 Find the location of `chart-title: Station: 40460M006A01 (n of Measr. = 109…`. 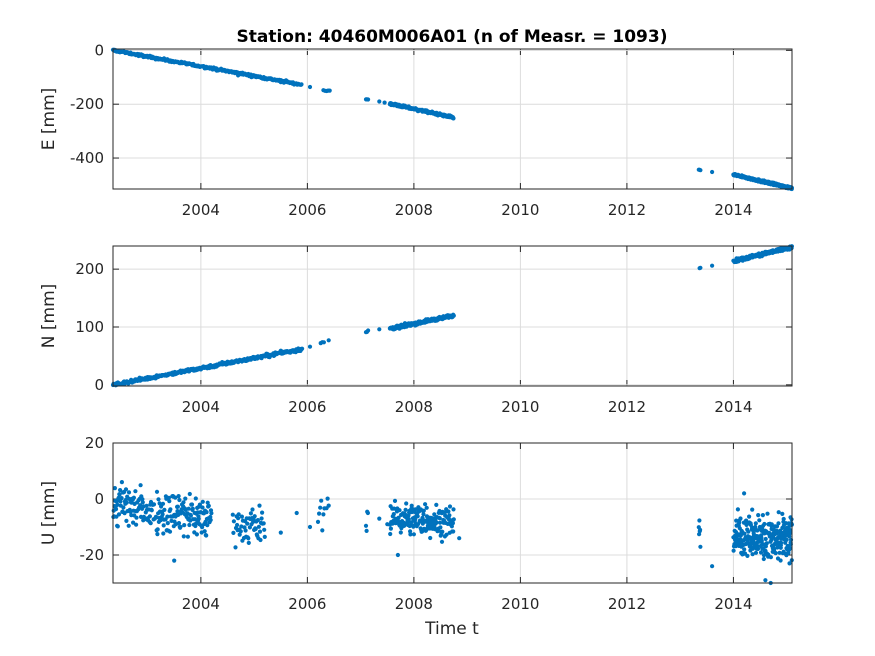

chart-title: Station: 40460M006A01 (n of Measr. = 109… is located at coordinates (452, 37).